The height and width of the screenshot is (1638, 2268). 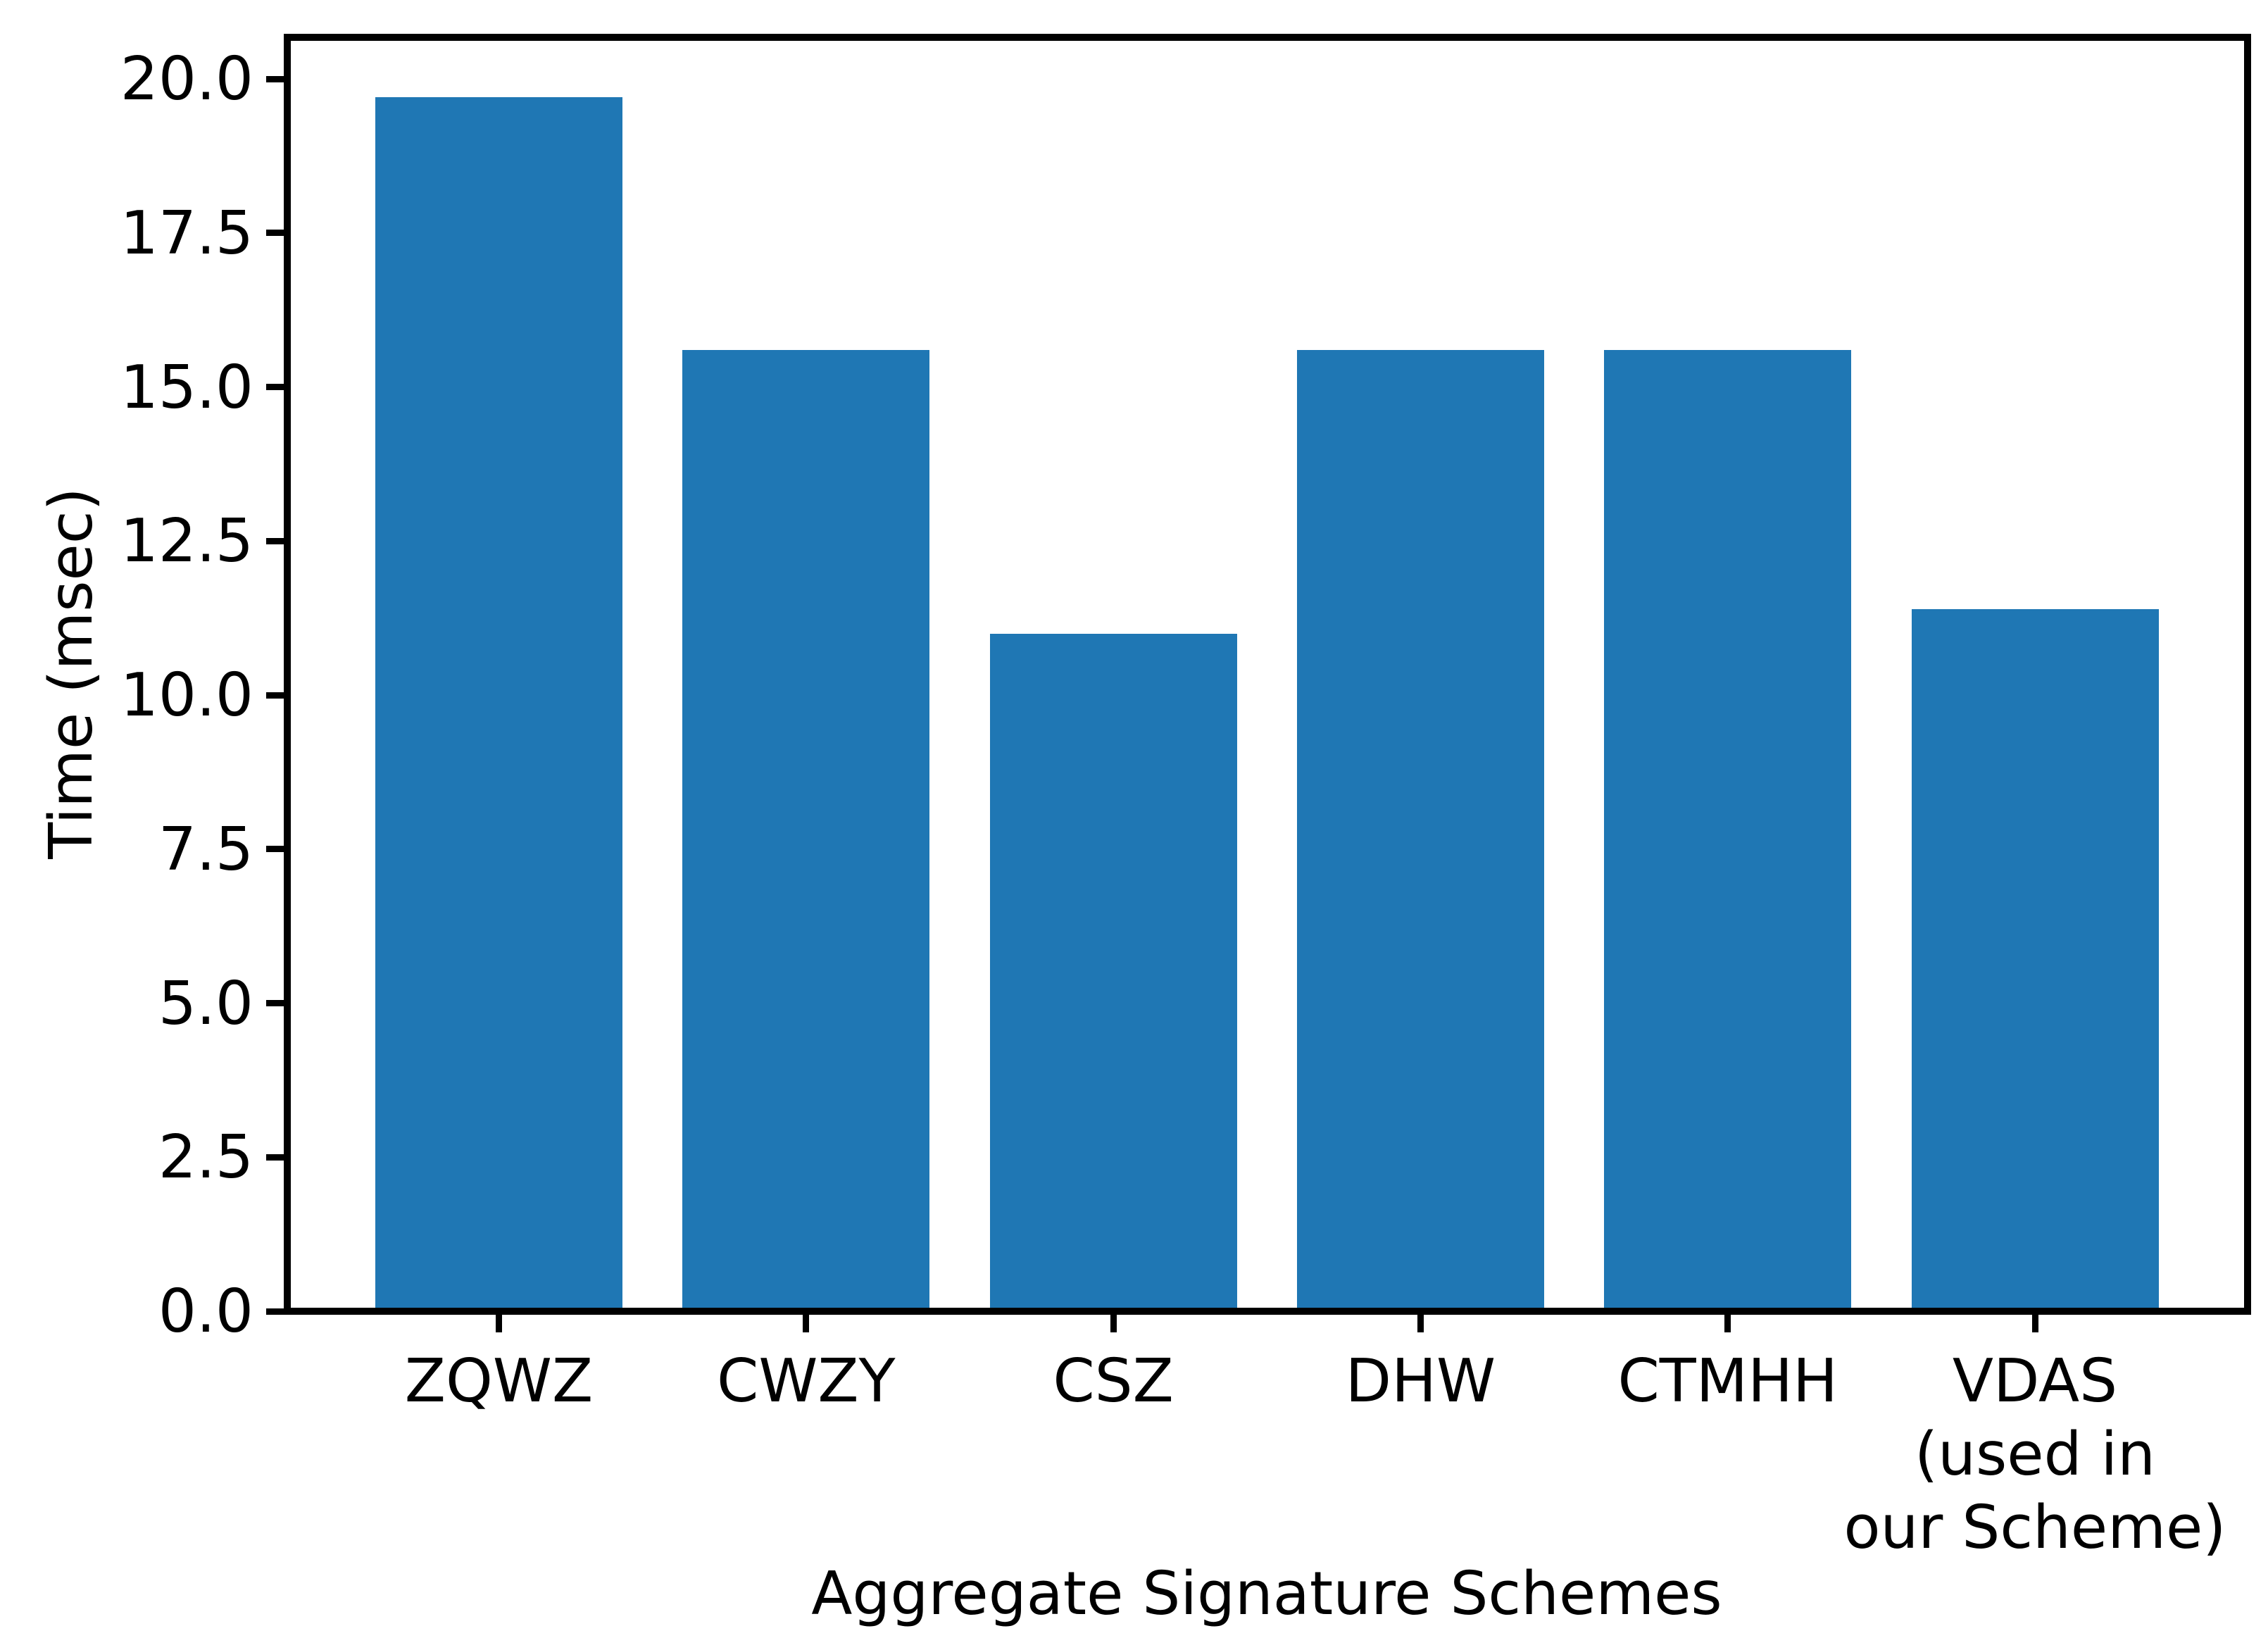 I want to click on y-tick-label: 10.0, so click(x=186, y=695).